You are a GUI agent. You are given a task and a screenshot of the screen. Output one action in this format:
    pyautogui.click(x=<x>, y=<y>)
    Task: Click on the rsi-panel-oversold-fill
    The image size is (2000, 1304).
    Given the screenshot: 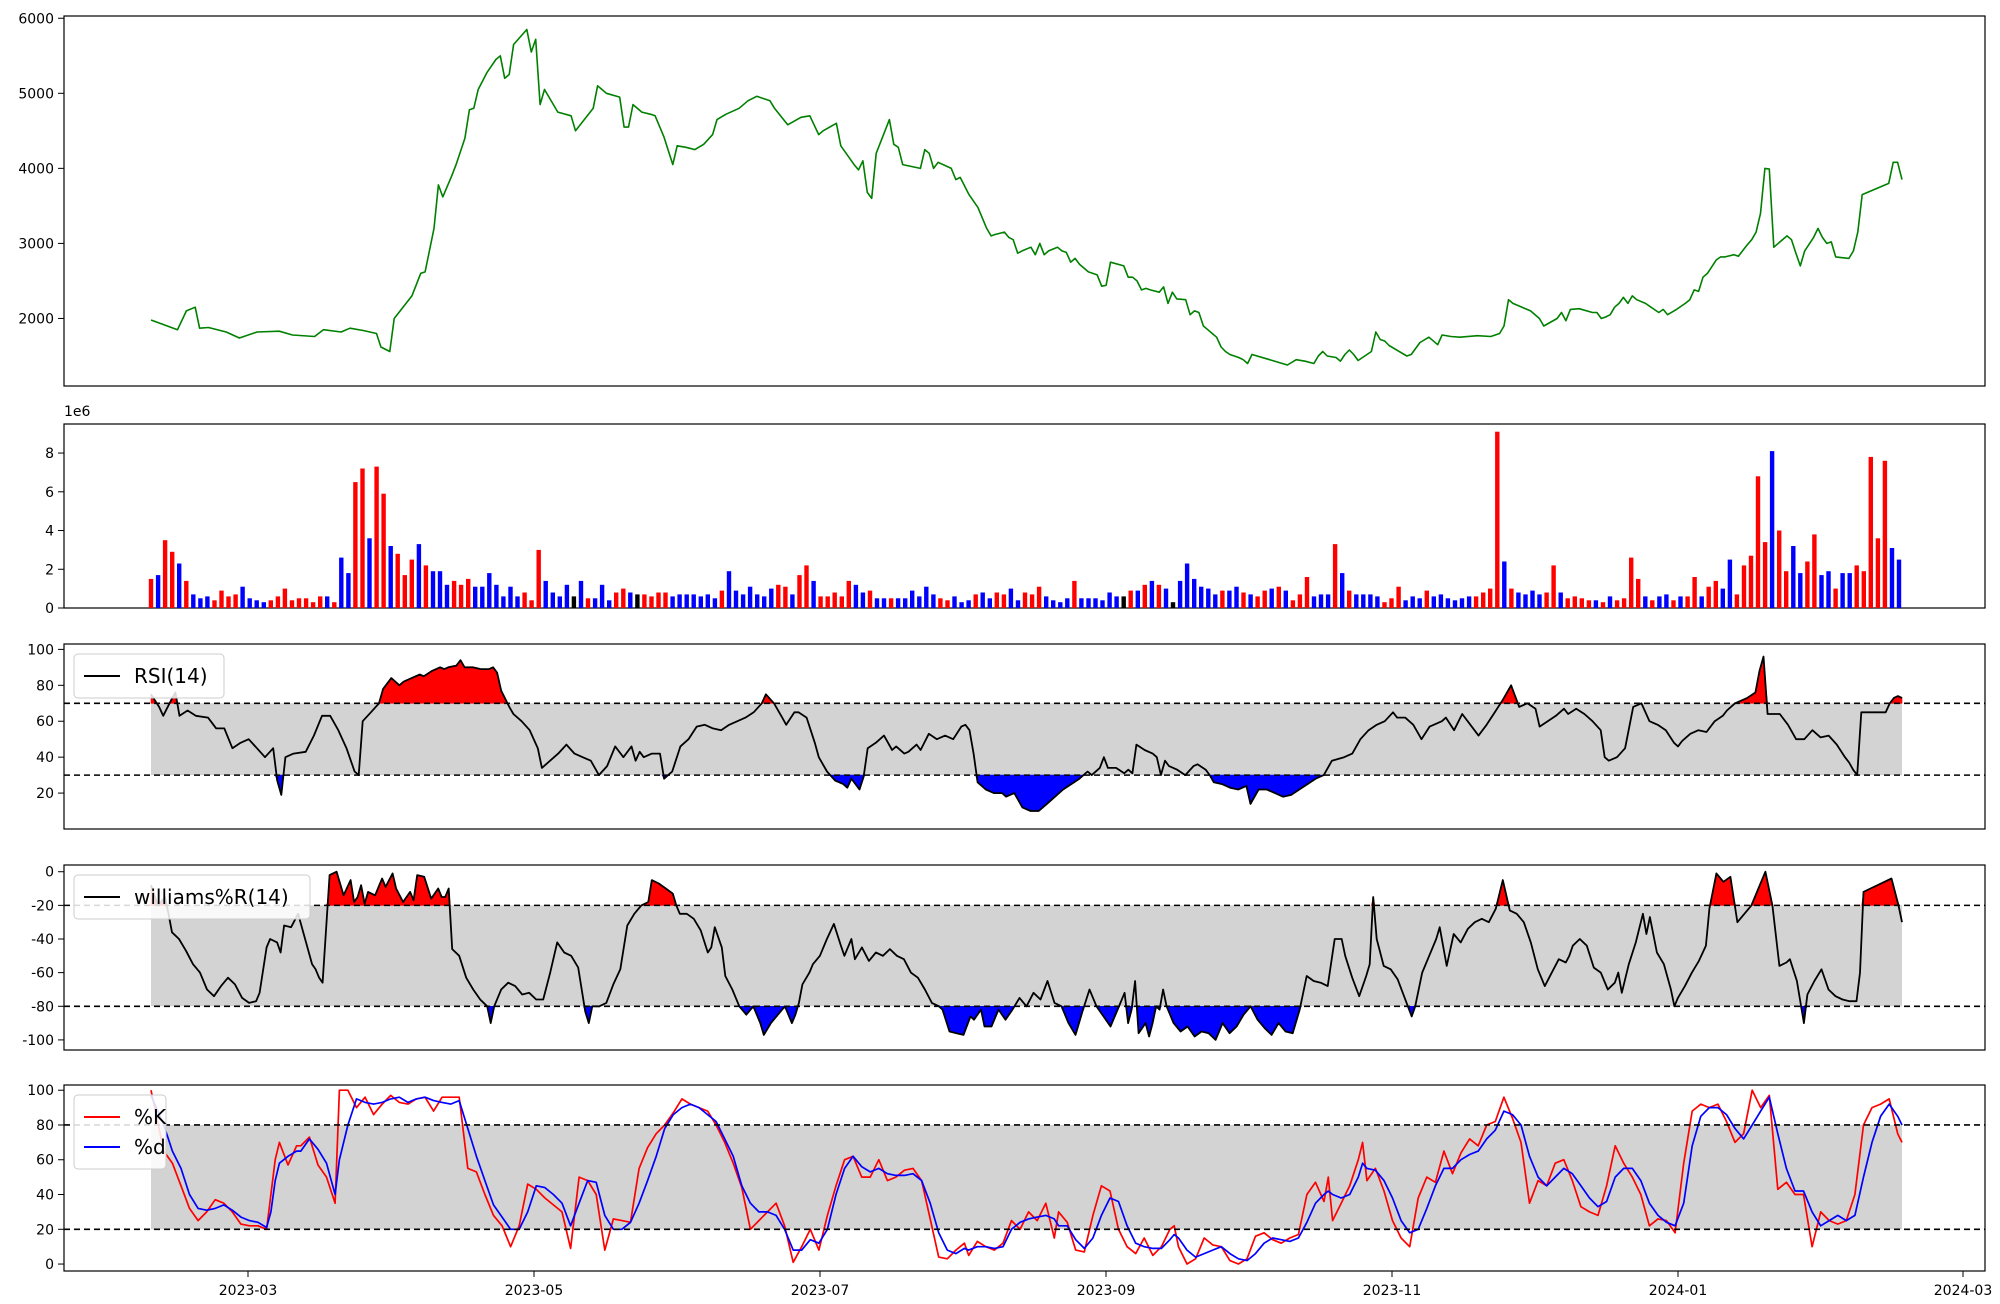 What is the action you would take?
    pyautogui.click(x=799, y=793)
    